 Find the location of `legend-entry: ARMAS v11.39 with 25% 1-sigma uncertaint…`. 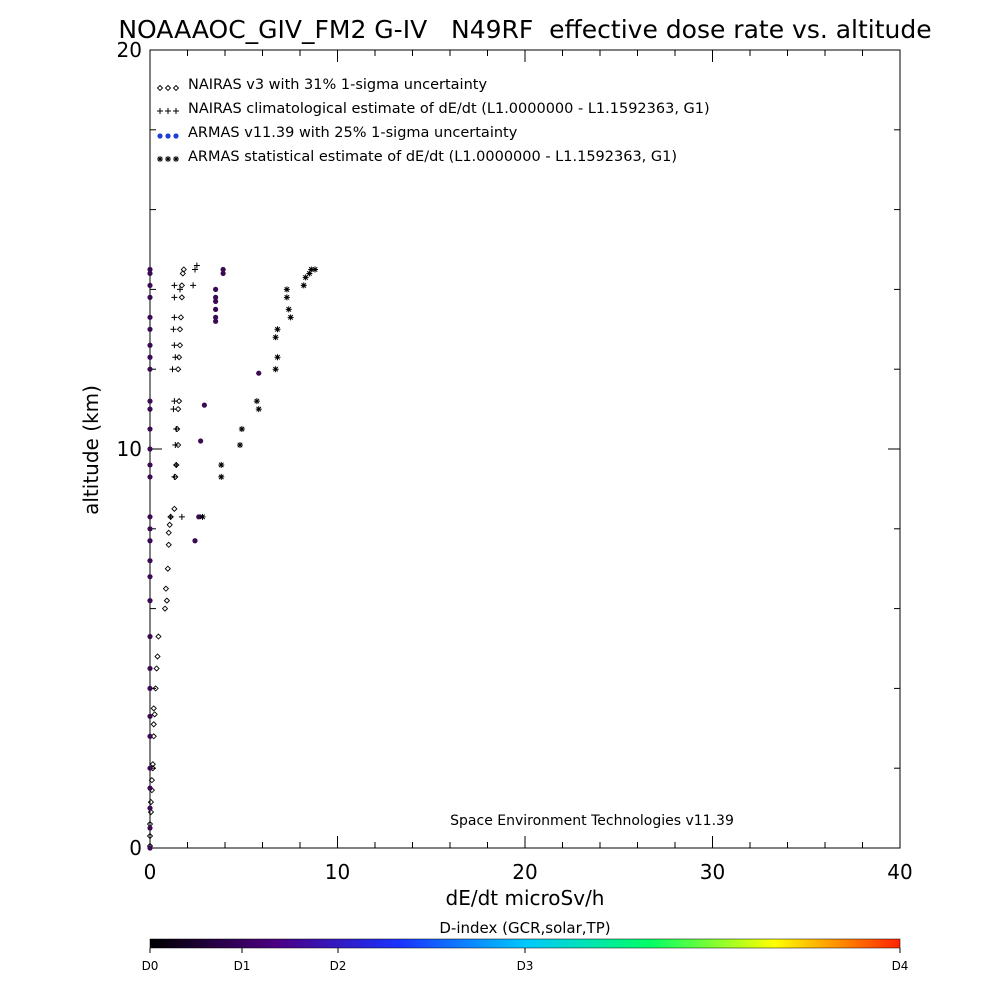

legend-entry: ARMAS v11.39 with 25% 1-sigma uncertaint… is located at coordinates (337, 133).